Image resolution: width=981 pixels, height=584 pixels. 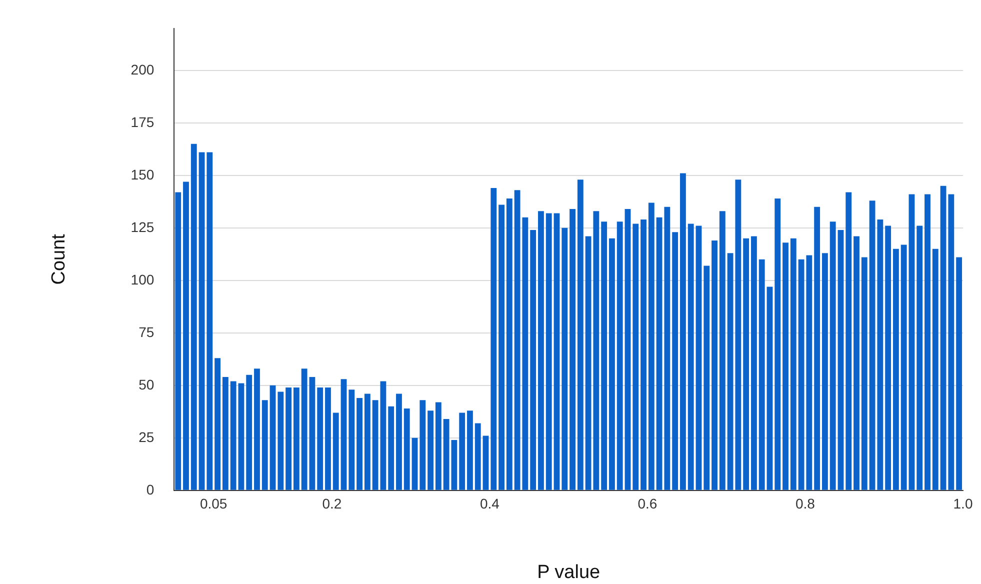 I want to click on y-axis-title: Count, so click(x=59, y=259).